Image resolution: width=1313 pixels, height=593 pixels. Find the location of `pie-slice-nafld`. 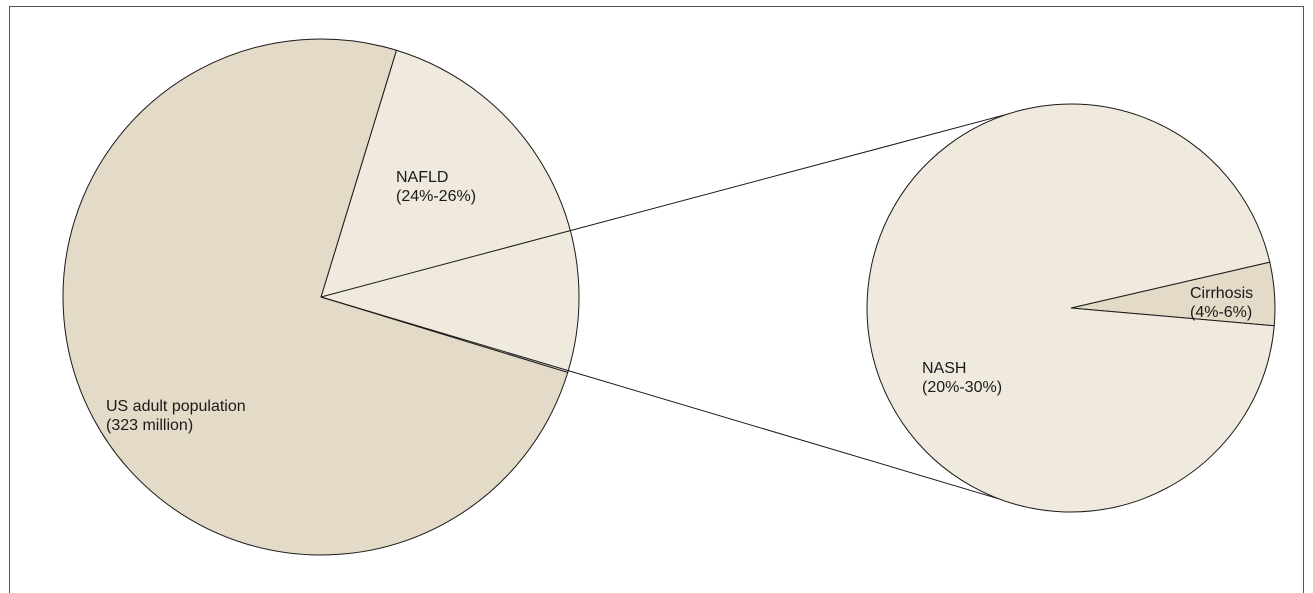

pie-slice-nafld is located at coordinates (450, 211).